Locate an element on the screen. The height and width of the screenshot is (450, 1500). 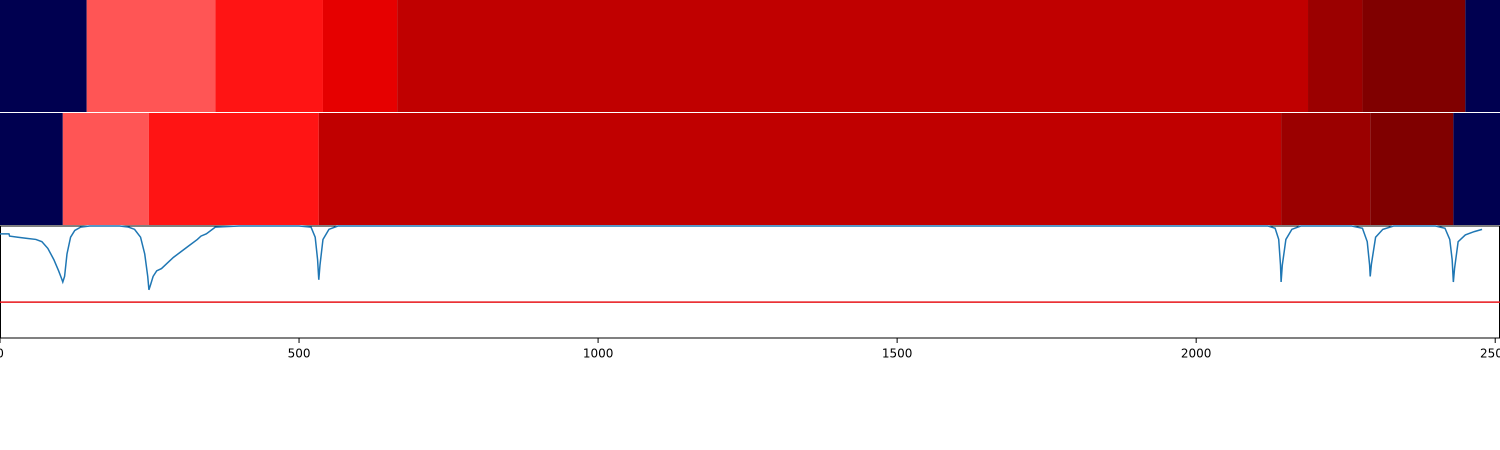
x-tick-label: 500 is located at coordinates (299, 354).